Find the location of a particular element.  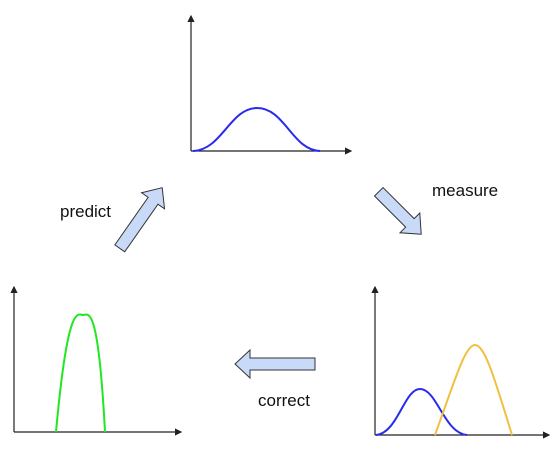

top-plot is located at coordinates (270, 84).